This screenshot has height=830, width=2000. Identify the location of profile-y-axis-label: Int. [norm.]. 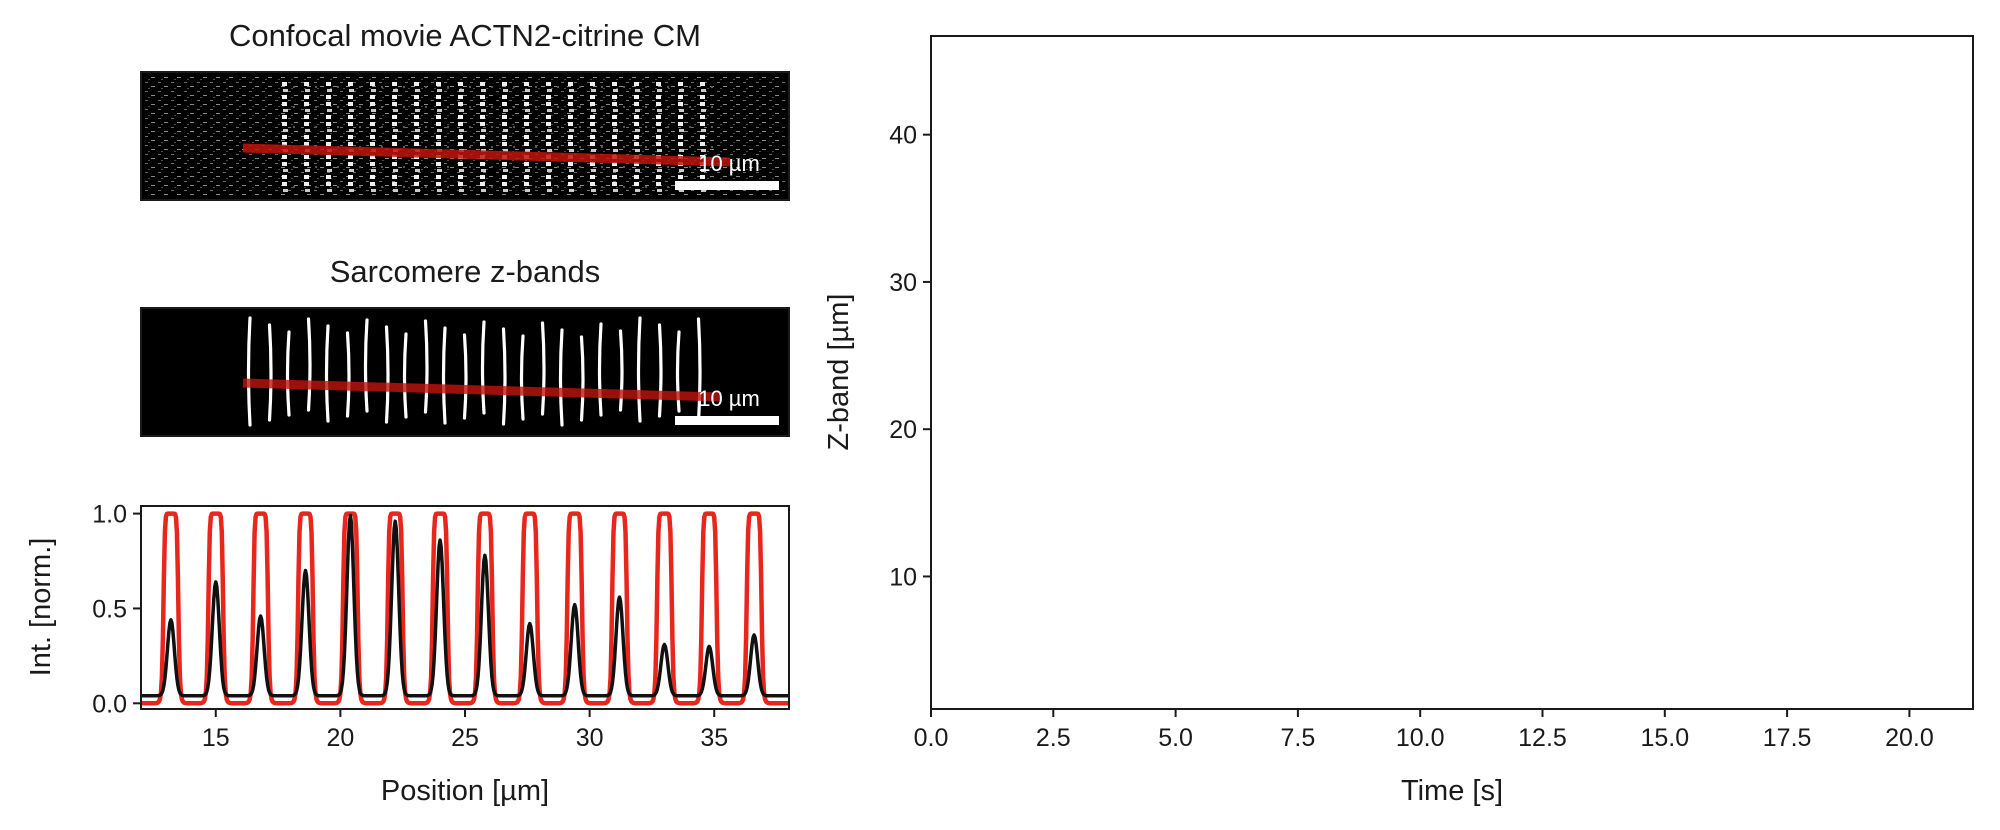
(41, 607).